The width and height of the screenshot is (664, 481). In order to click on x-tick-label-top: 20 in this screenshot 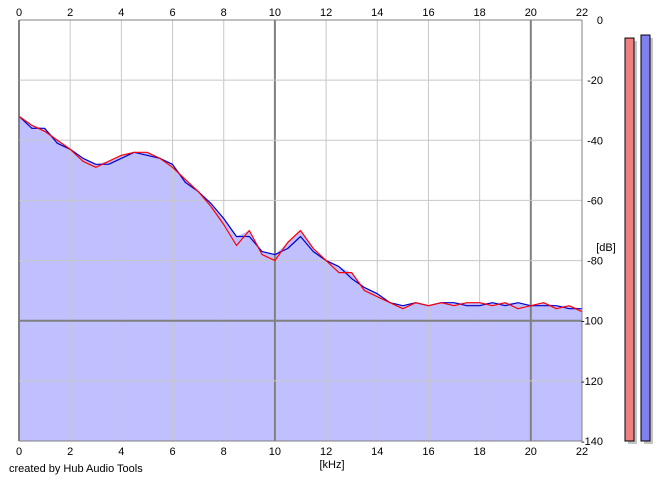, I will do `click(531, 13)`.